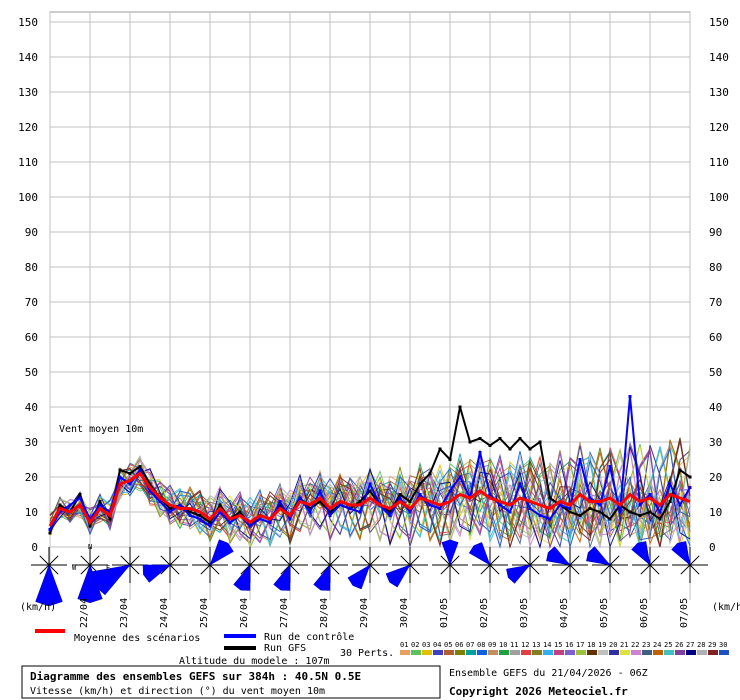 Image resolution: width=740 pixels, height=700 pixels. I want to click on pert-label-16: 16, so click(569, 645).